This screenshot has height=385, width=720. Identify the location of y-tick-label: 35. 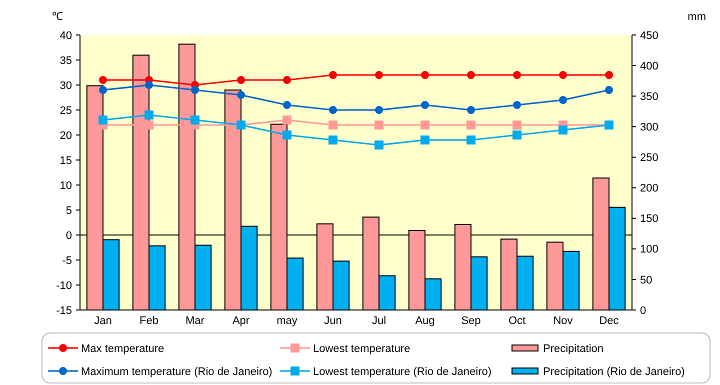
(66, 60).